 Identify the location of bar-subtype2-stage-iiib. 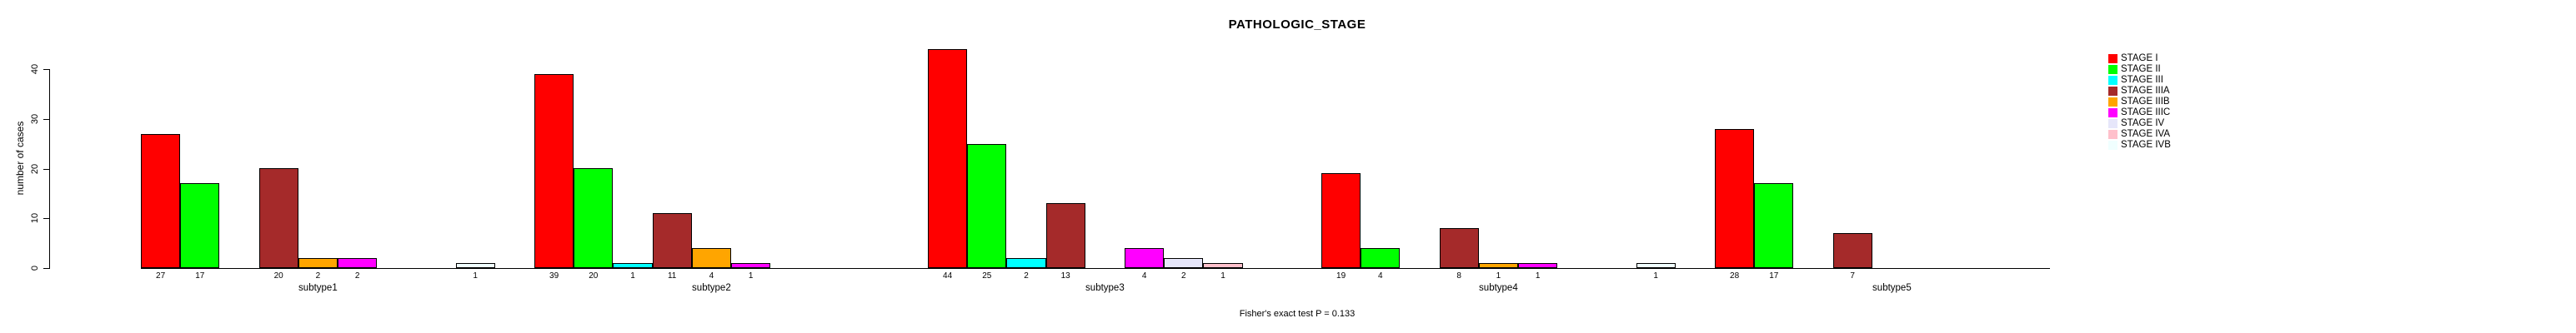
(711, 258).